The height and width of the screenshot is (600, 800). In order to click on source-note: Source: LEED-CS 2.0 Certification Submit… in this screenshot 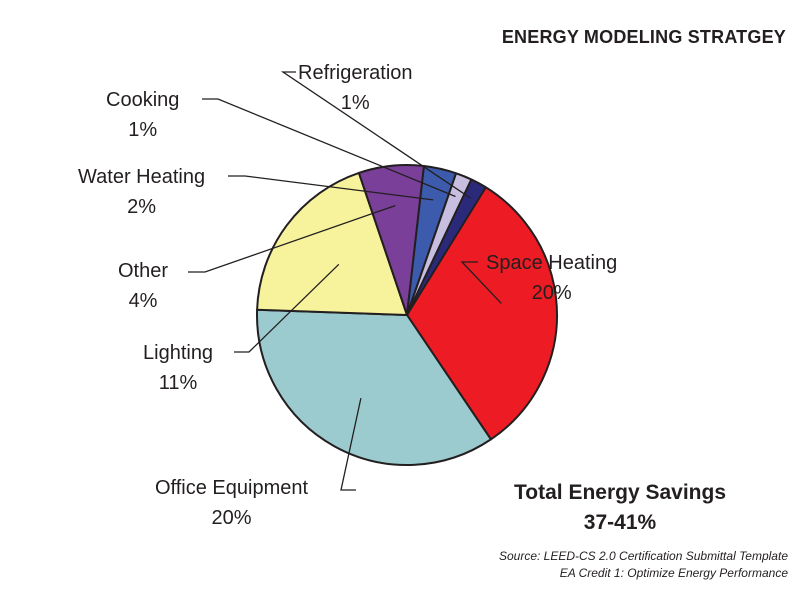, I will do `click(643, 565)`.